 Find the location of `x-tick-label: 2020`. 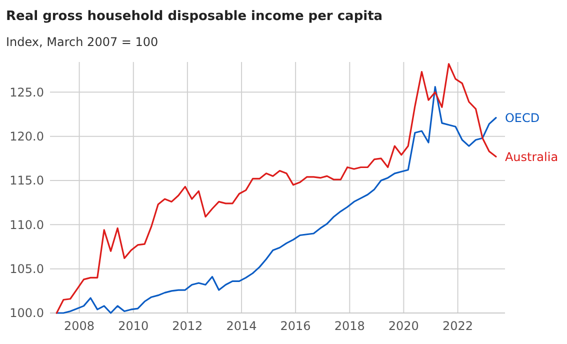

x-tick-label: 2020 is located at coordinates (403, 326).